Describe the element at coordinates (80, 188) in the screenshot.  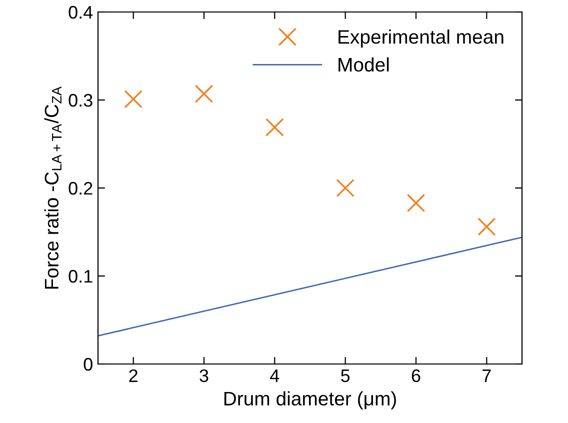
I see `y-tick-label: 0.2` at that location.